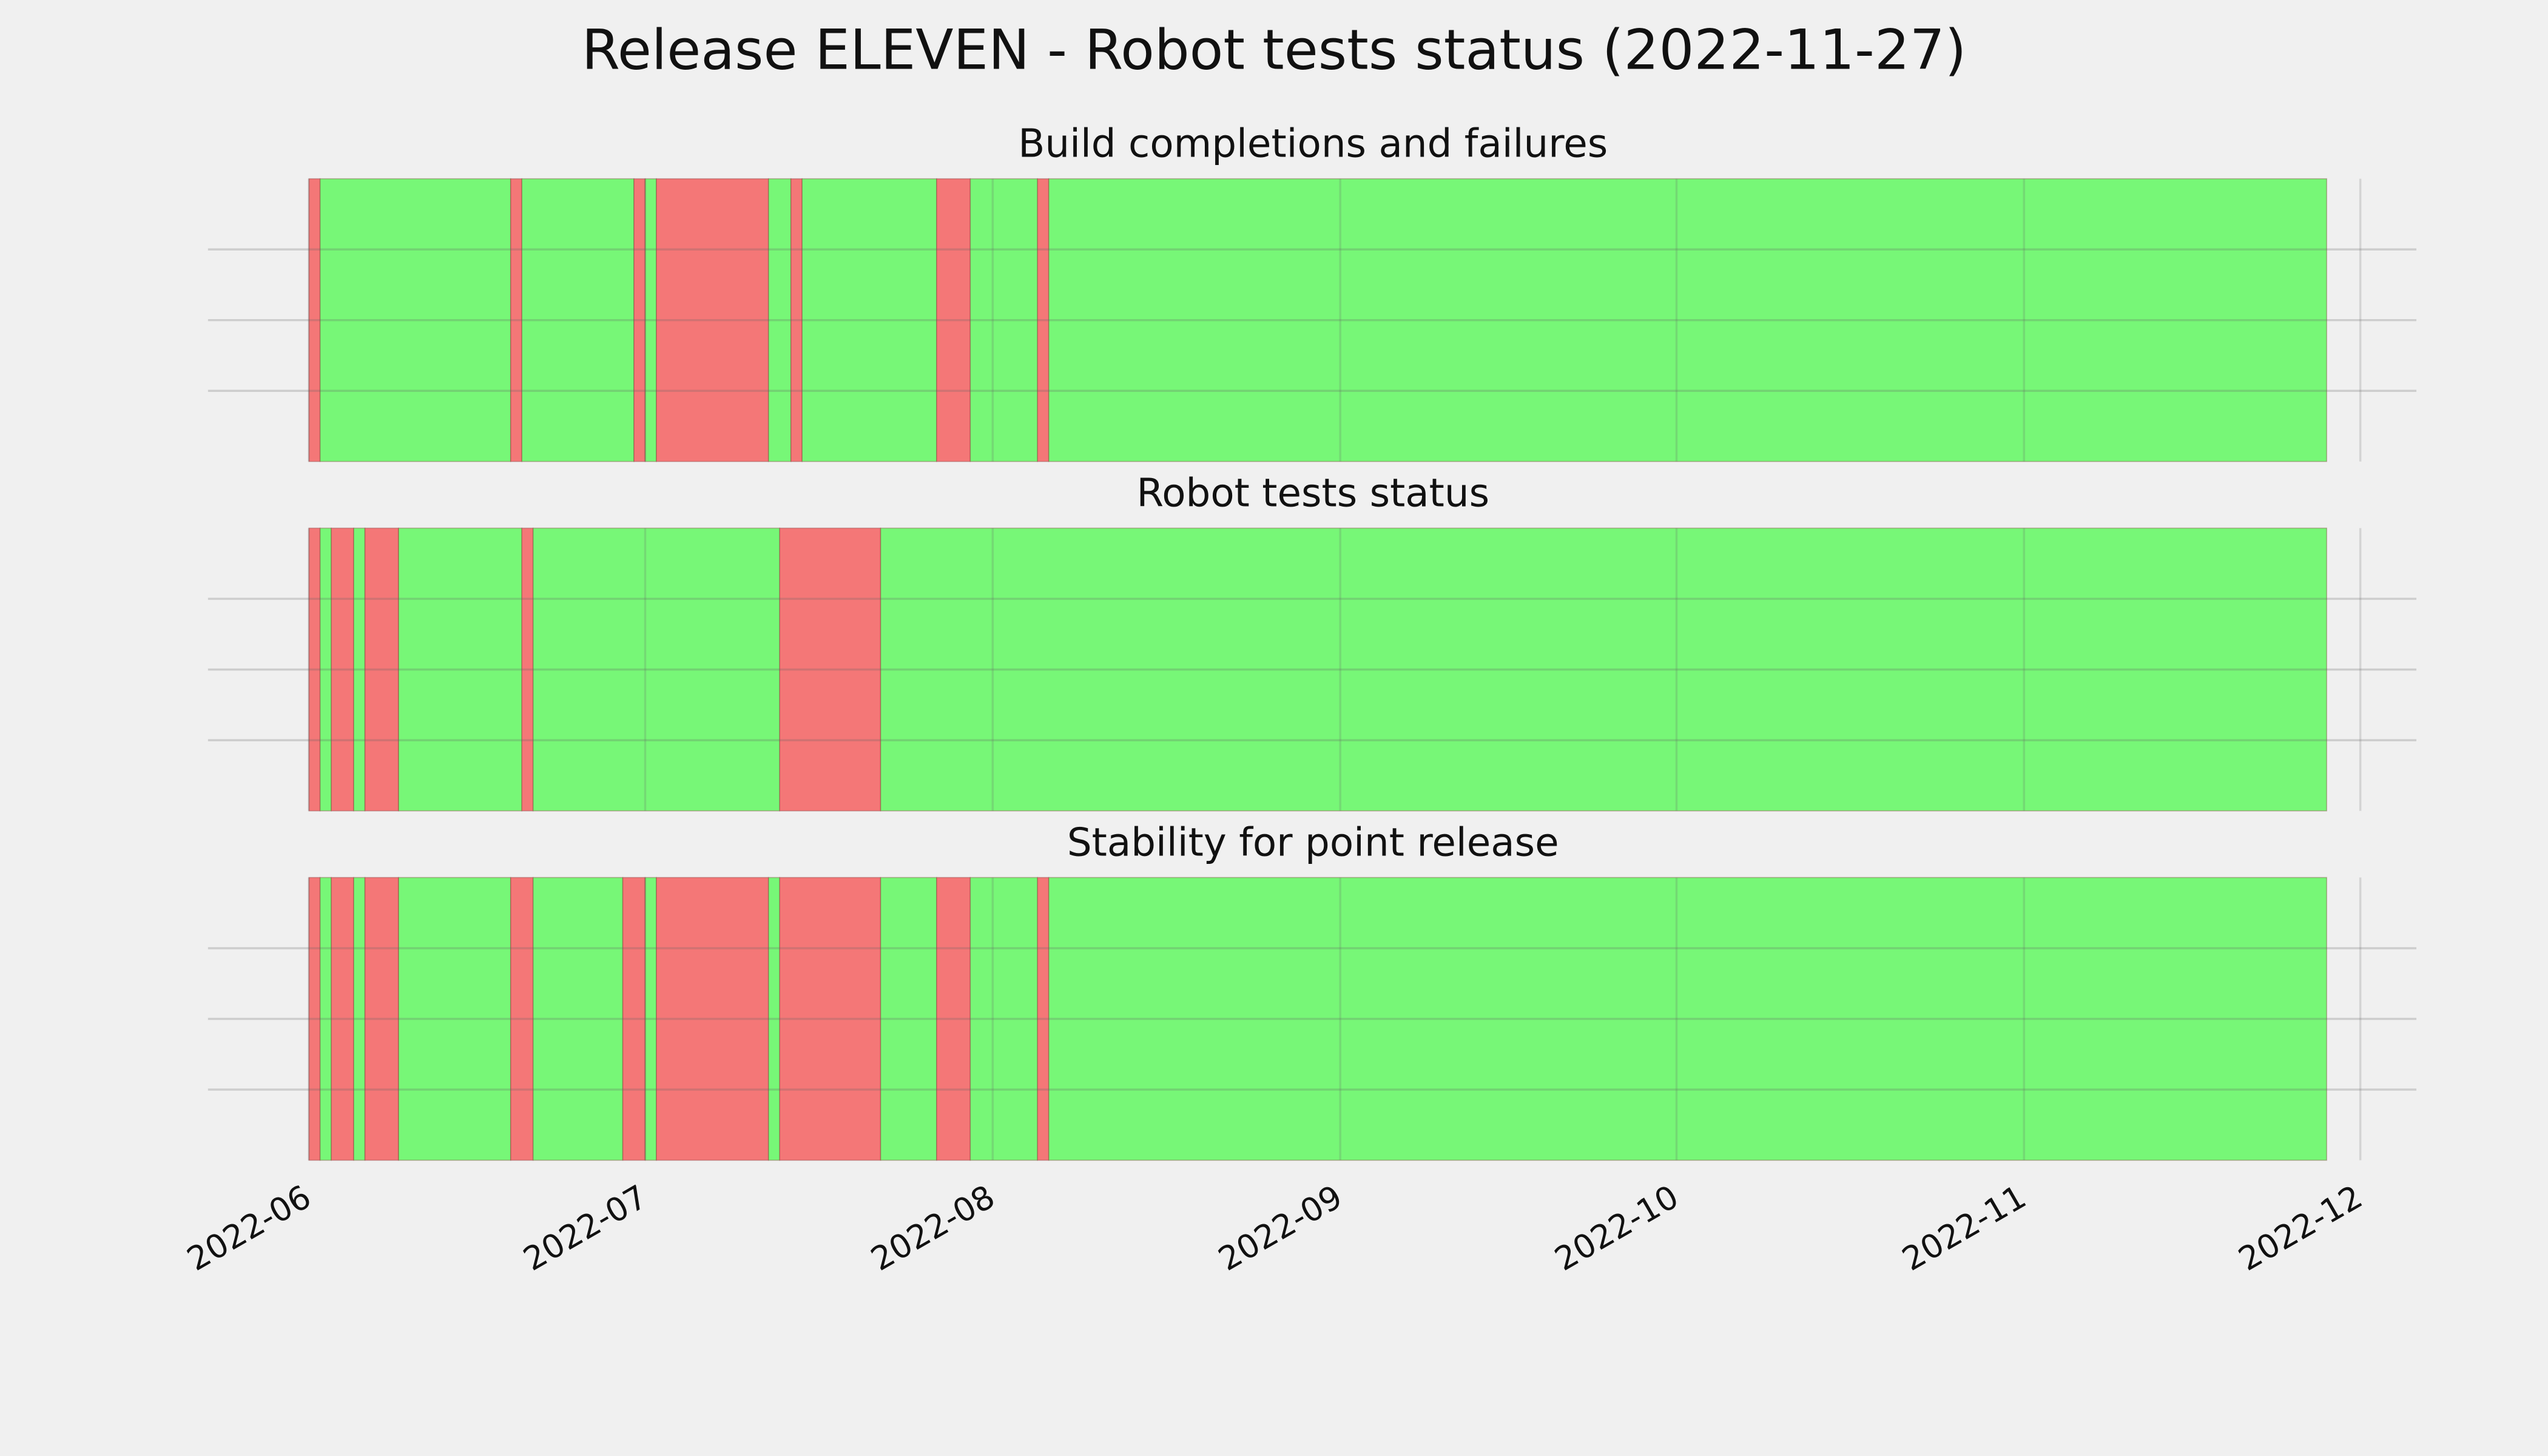 The width and height of the screenshot is (2548, 1456). Describe the element at coordinates (1313, 842) in the screenshot. I see `panel-title: Stability for point release` at that location.